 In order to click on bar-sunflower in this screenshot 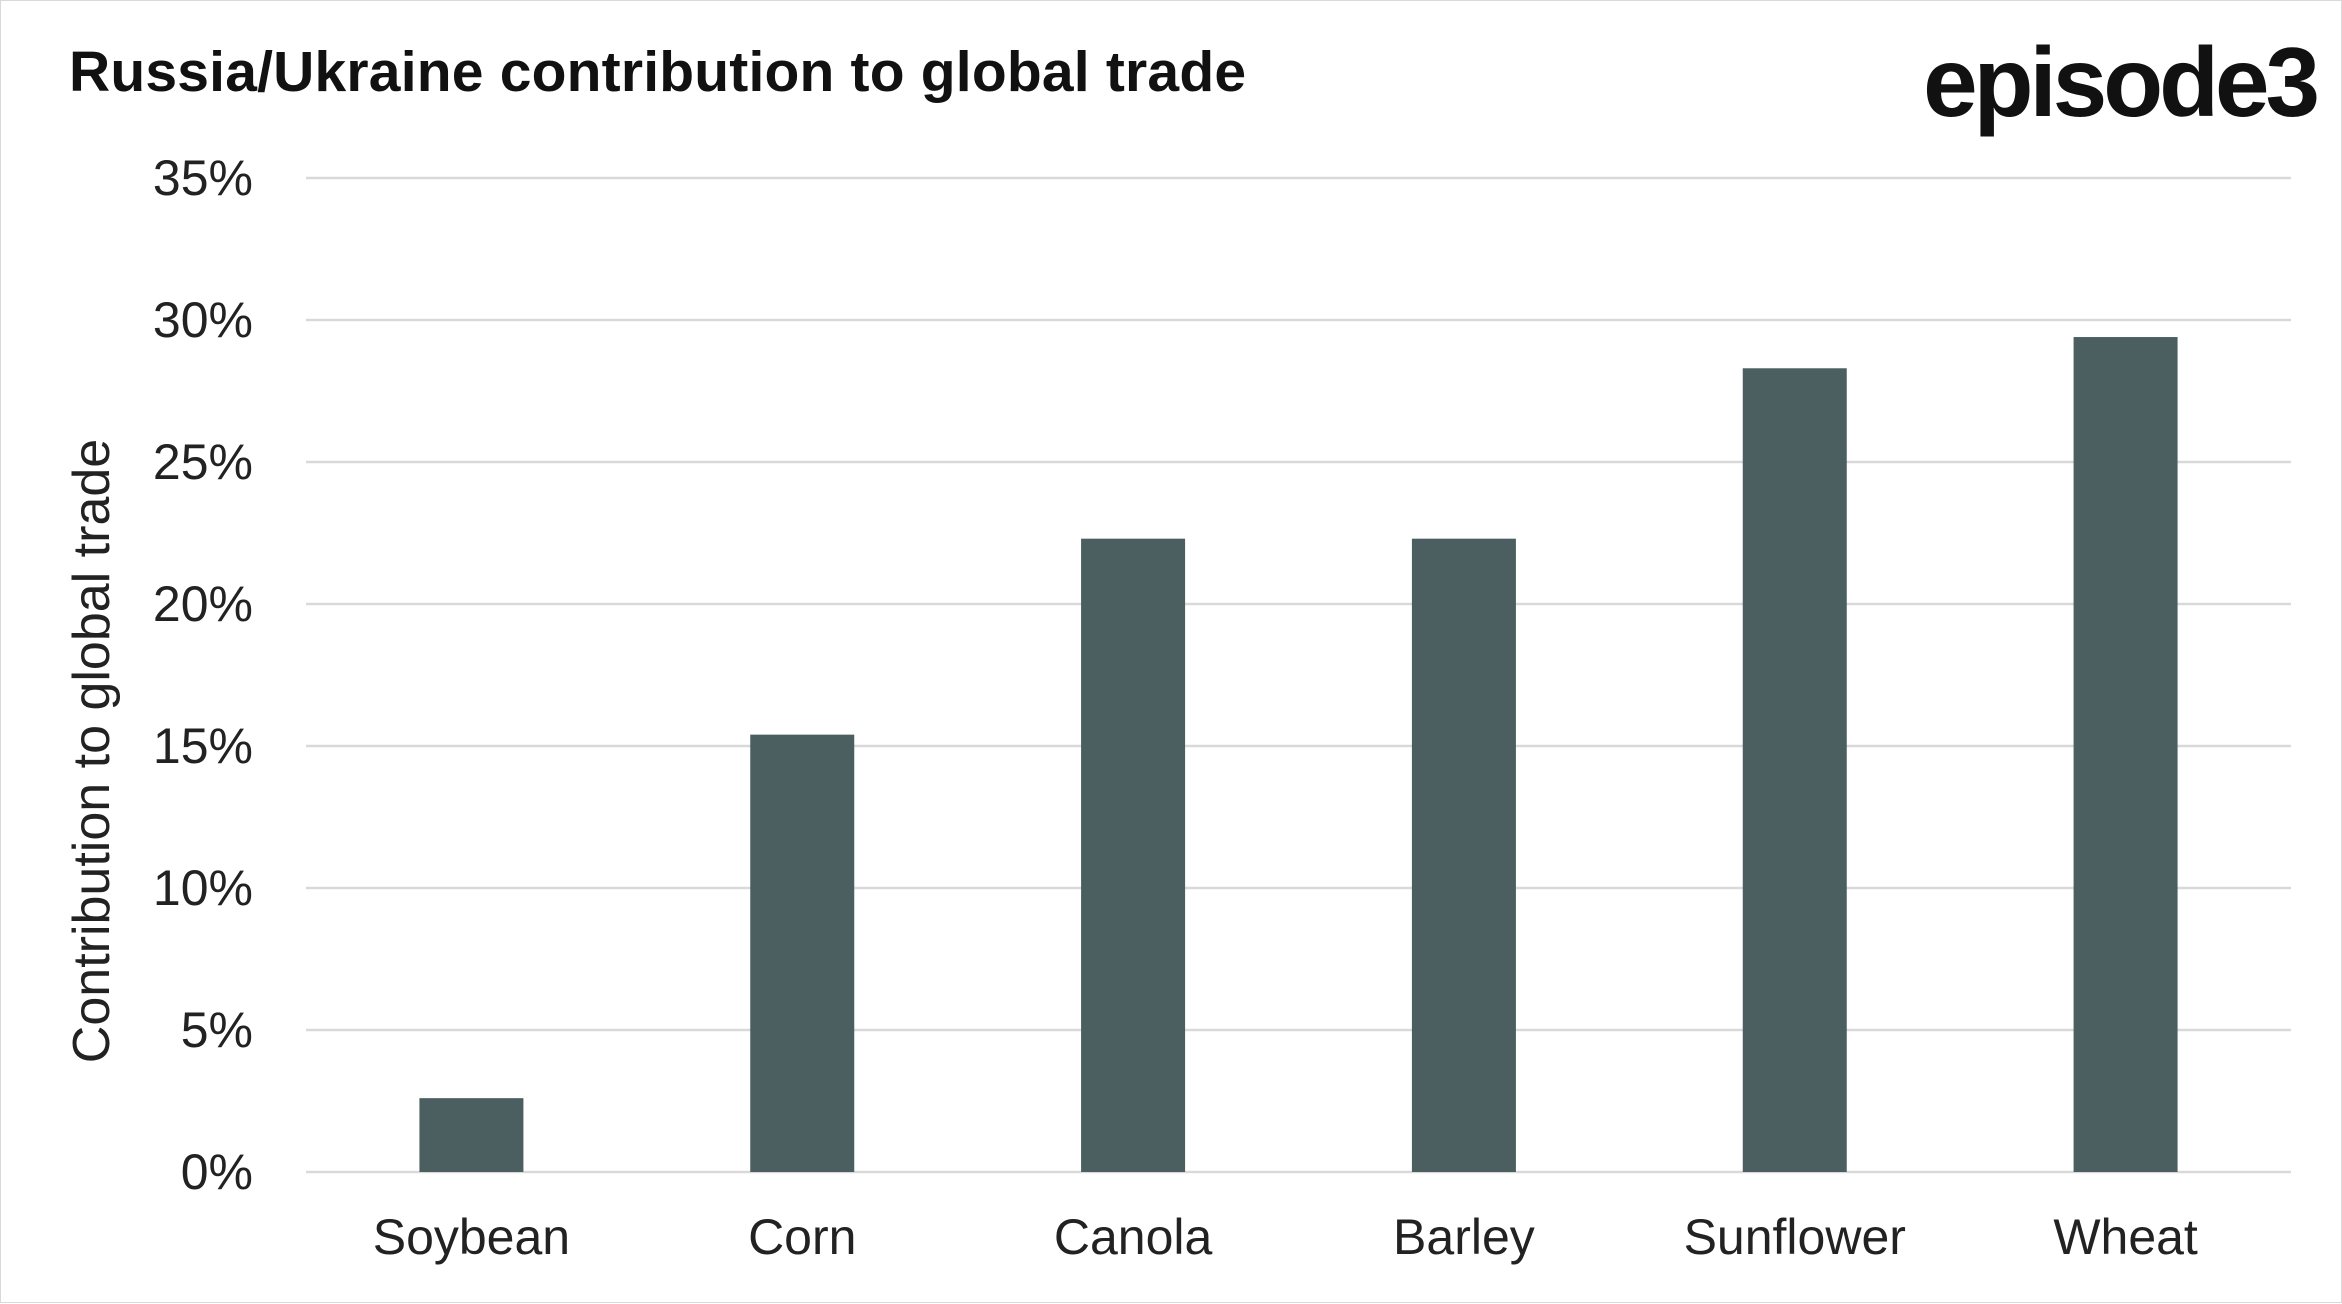, I will do `click(1794, 770)`.